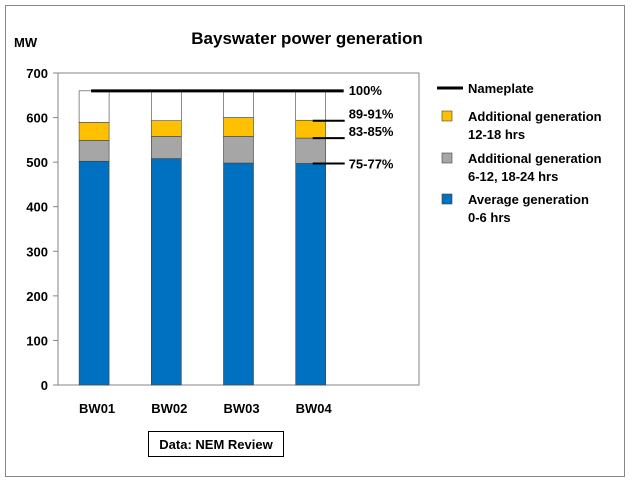  I want to click on y-tick-label: 600, so click(37, 118).